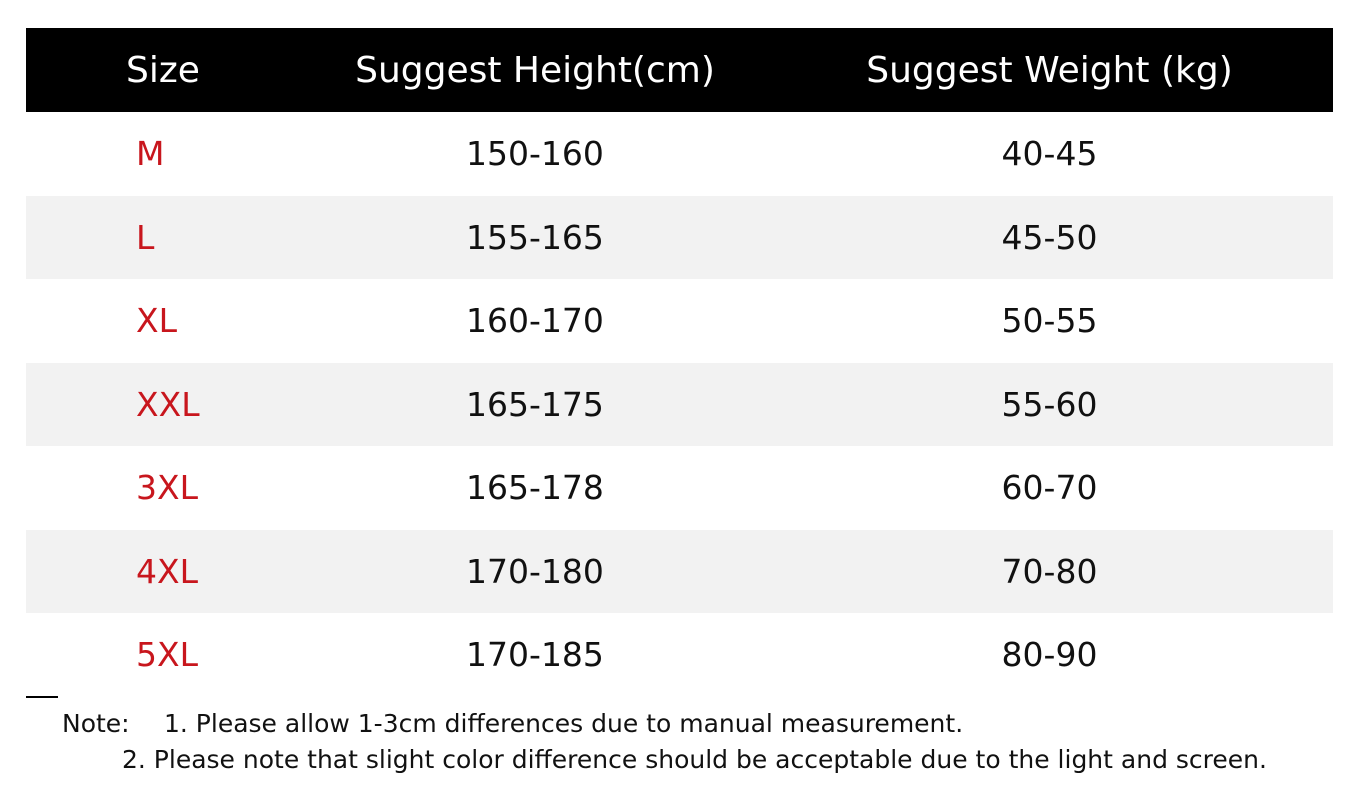 Image resolution: width=1357 pixels, height=800 pixels. I want to click on header-weight: Suggest Weight (kg), so click(1049, 70).